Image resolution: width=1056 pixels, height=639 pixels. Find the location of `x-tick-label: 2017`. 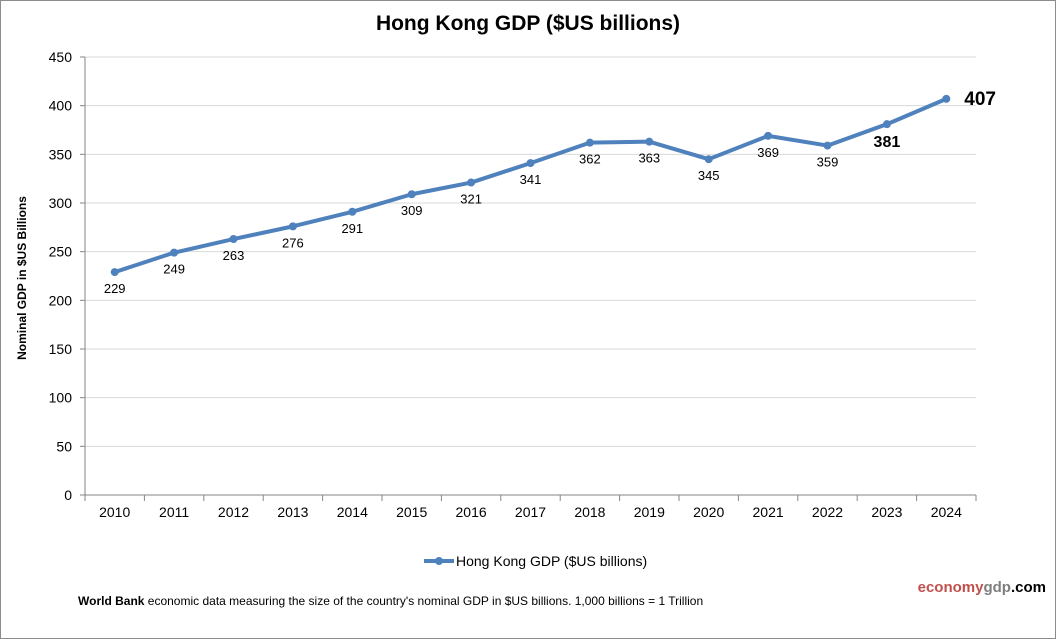

x-tick-label: 2017 is located at coordinates (530, 512).